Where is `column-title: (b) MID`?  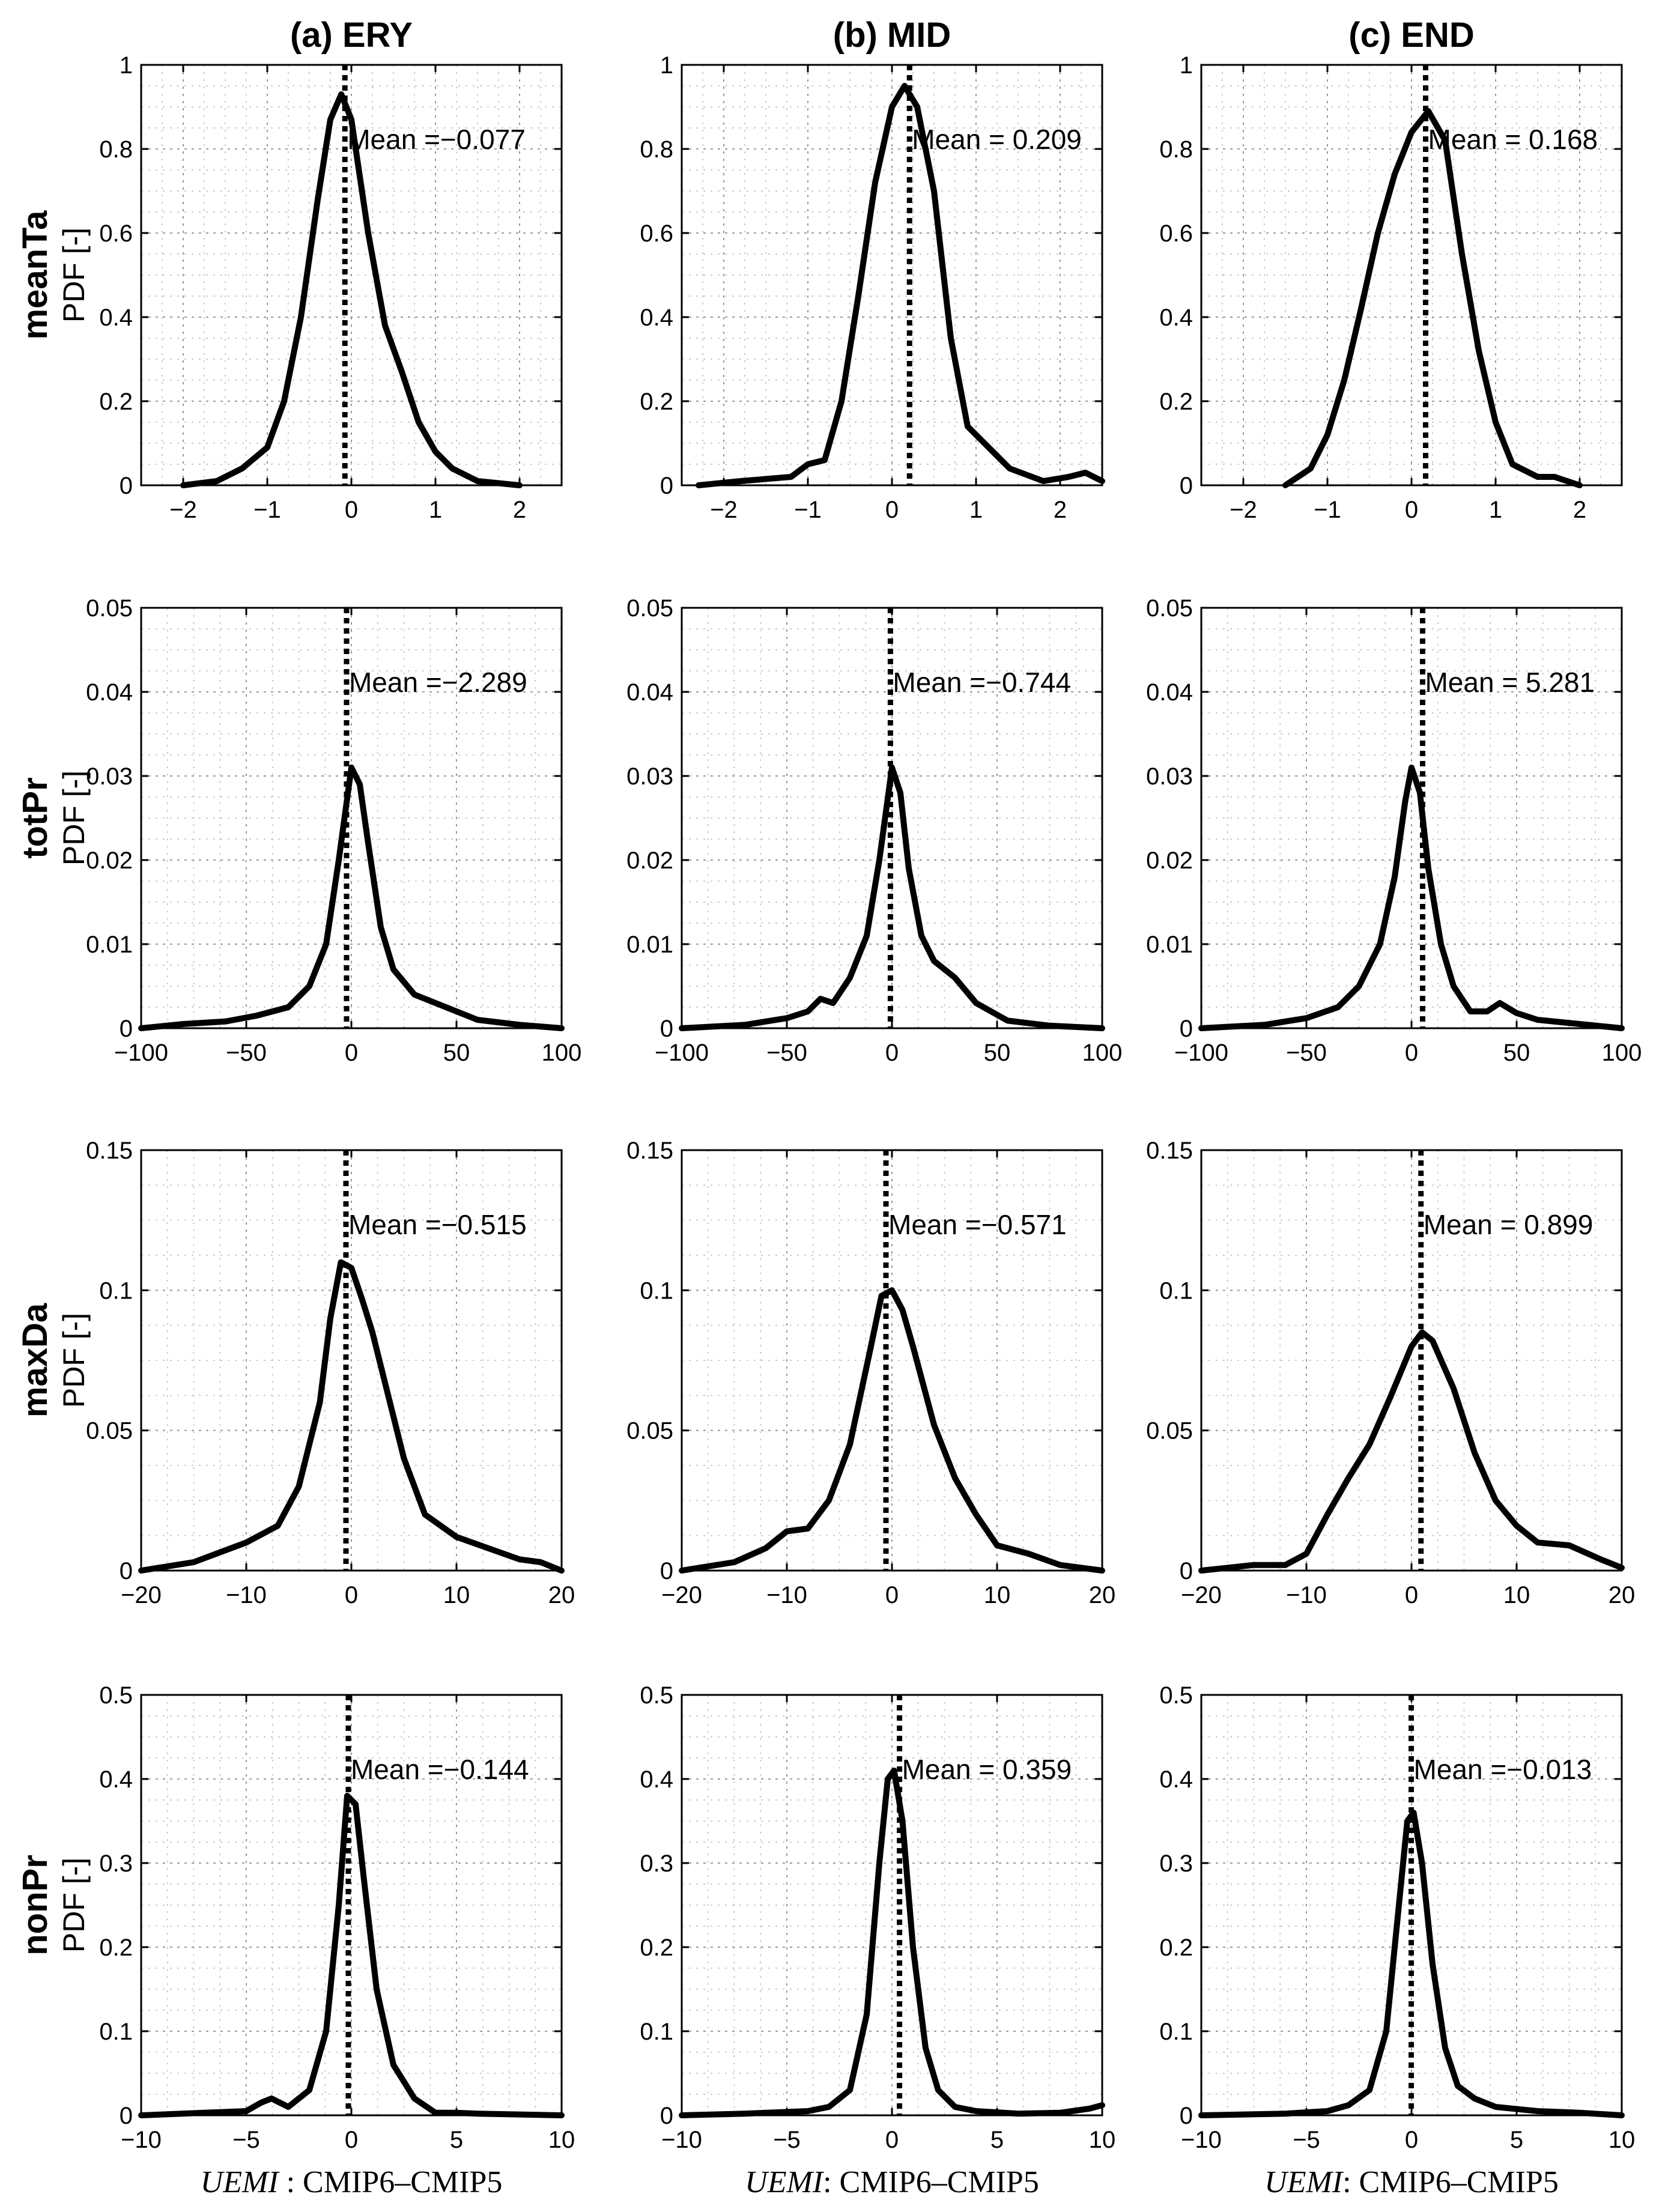 column-title: (b) MID is located at coordinates (892, 35).